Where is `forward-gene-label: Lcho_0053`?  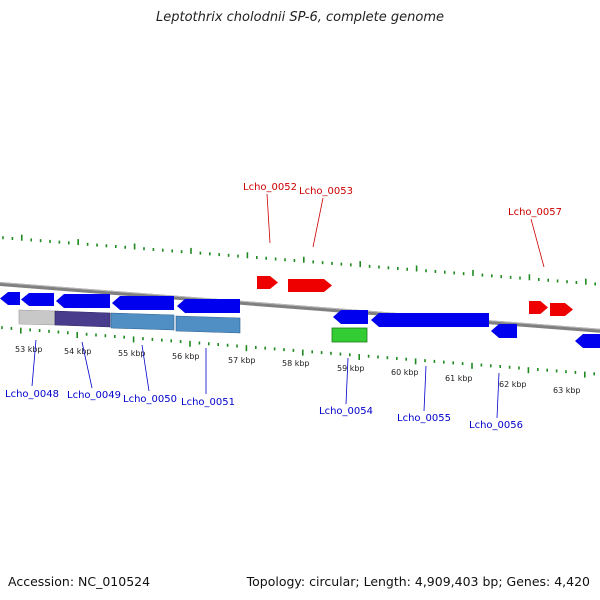
forward-gene-label: Lcho_0053 is located at coordinates (326, 191).